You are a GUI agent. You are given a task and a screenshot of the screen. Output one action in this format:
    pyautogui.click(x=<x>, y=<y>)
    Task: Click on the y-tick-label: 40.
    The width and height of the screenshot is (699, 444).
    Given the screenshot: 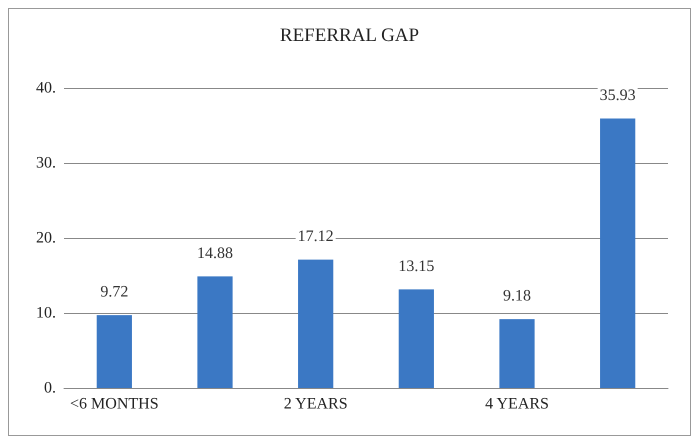 What is the action you would take?
    pyautogui.click(x=46, y=88)
    